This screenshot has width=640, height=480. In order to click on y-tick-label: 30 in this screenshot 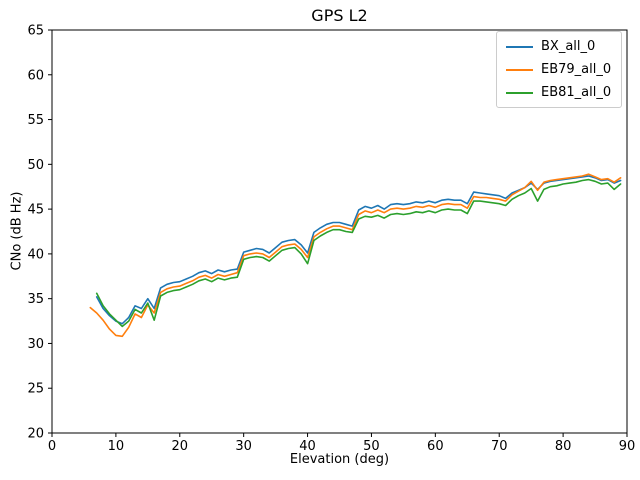, I will do `click(35, 344)`.